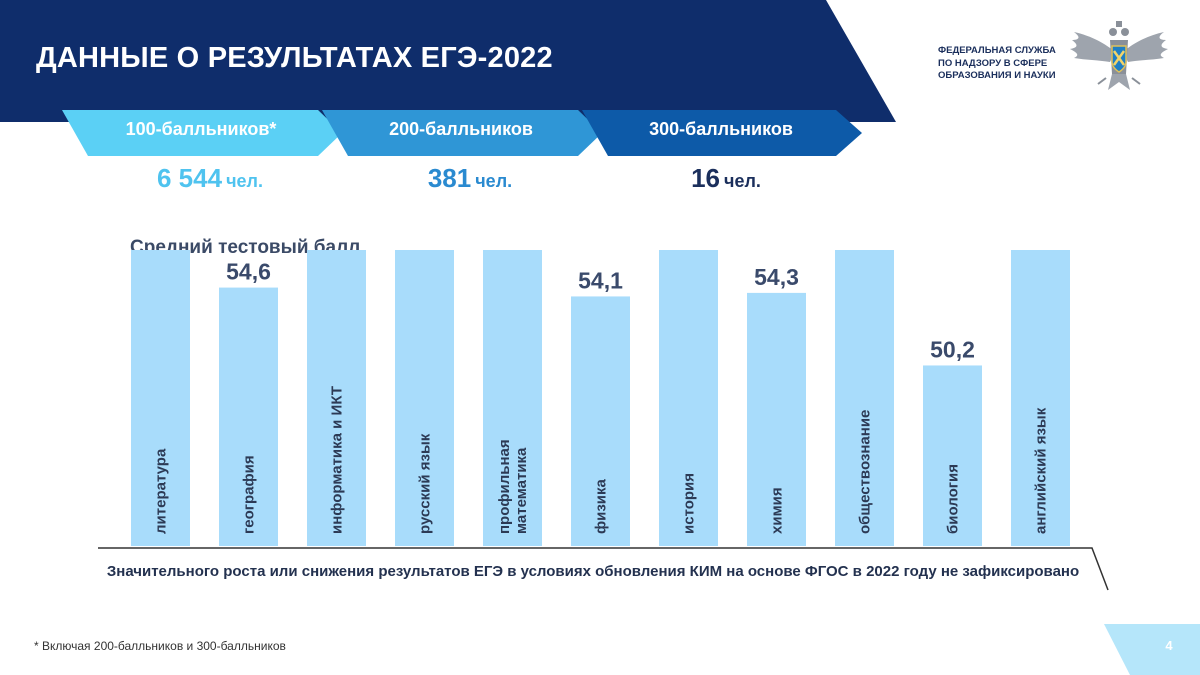 The image size is (1200, 675). What do you see at coordinates (1152, 649) in the screenshot?
I see `page-number-tab` at bounding box center [1152, 649].